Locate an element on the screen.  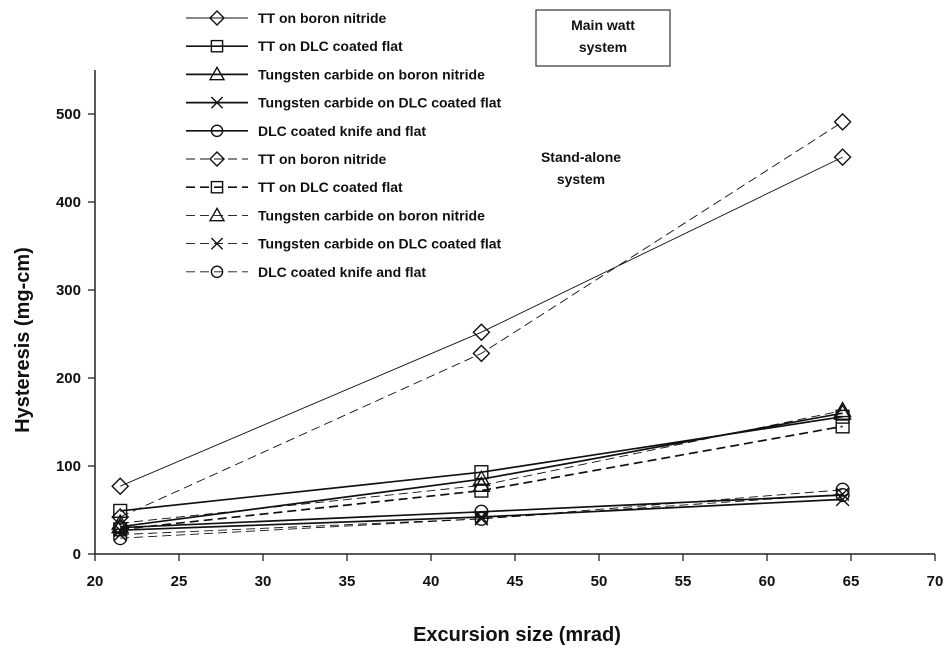
y-tick-label: 500 is located at coordinates (68, 114).